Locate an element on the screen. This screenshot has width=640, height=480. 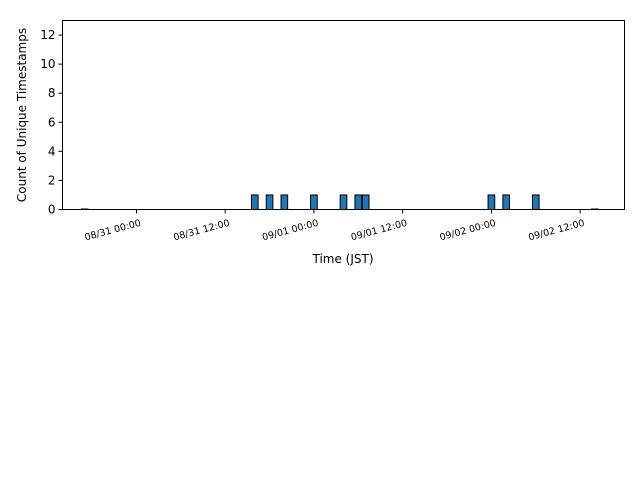
y-tick-label: 2 is located at coordinates (52, 180).